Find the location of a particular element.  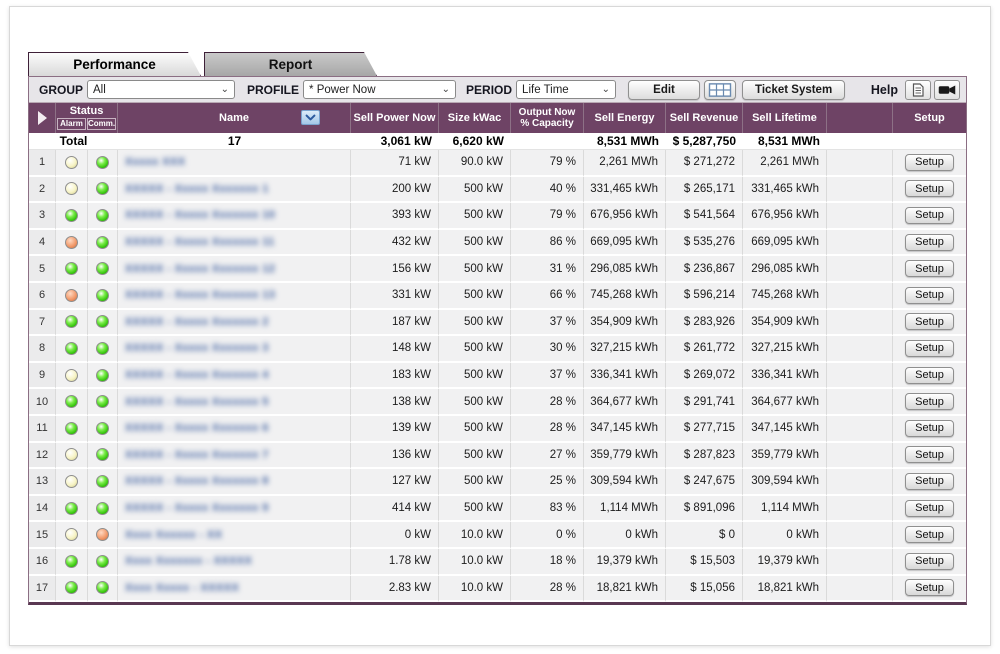

header-setup: Setup is located at coordinates (929, 117).